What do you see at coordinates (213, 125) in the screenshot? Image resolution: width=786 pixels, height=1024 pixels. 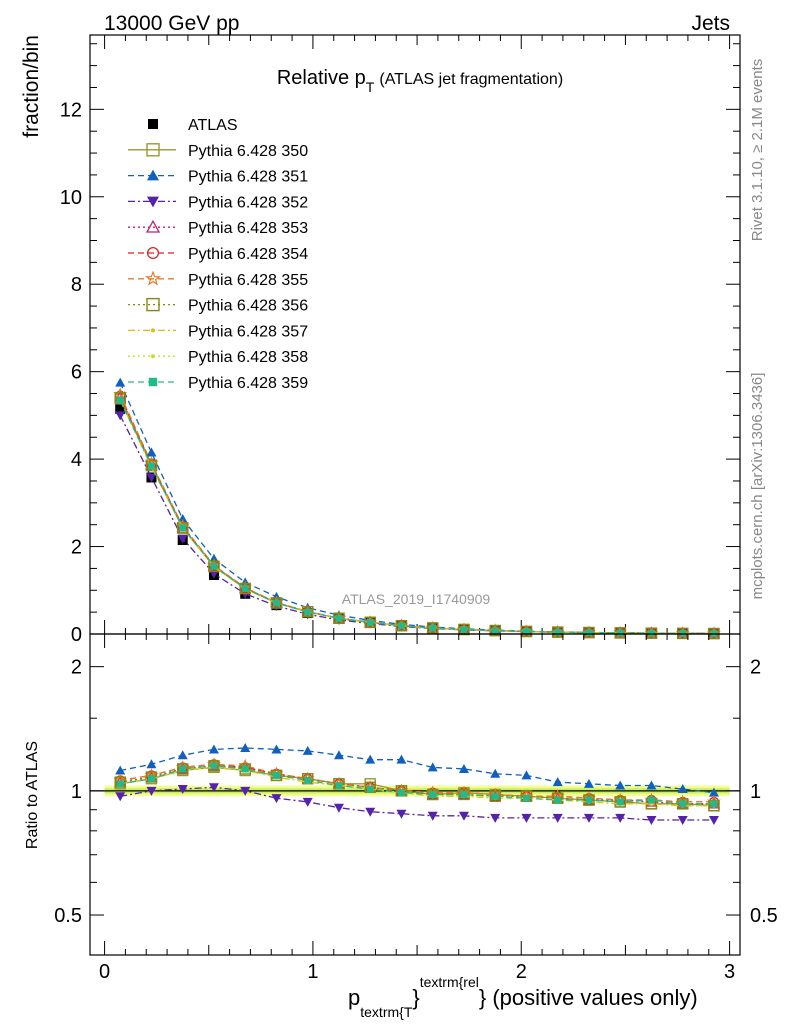 I see `legend-label: ATLAS` at bounding box center [213, 125].